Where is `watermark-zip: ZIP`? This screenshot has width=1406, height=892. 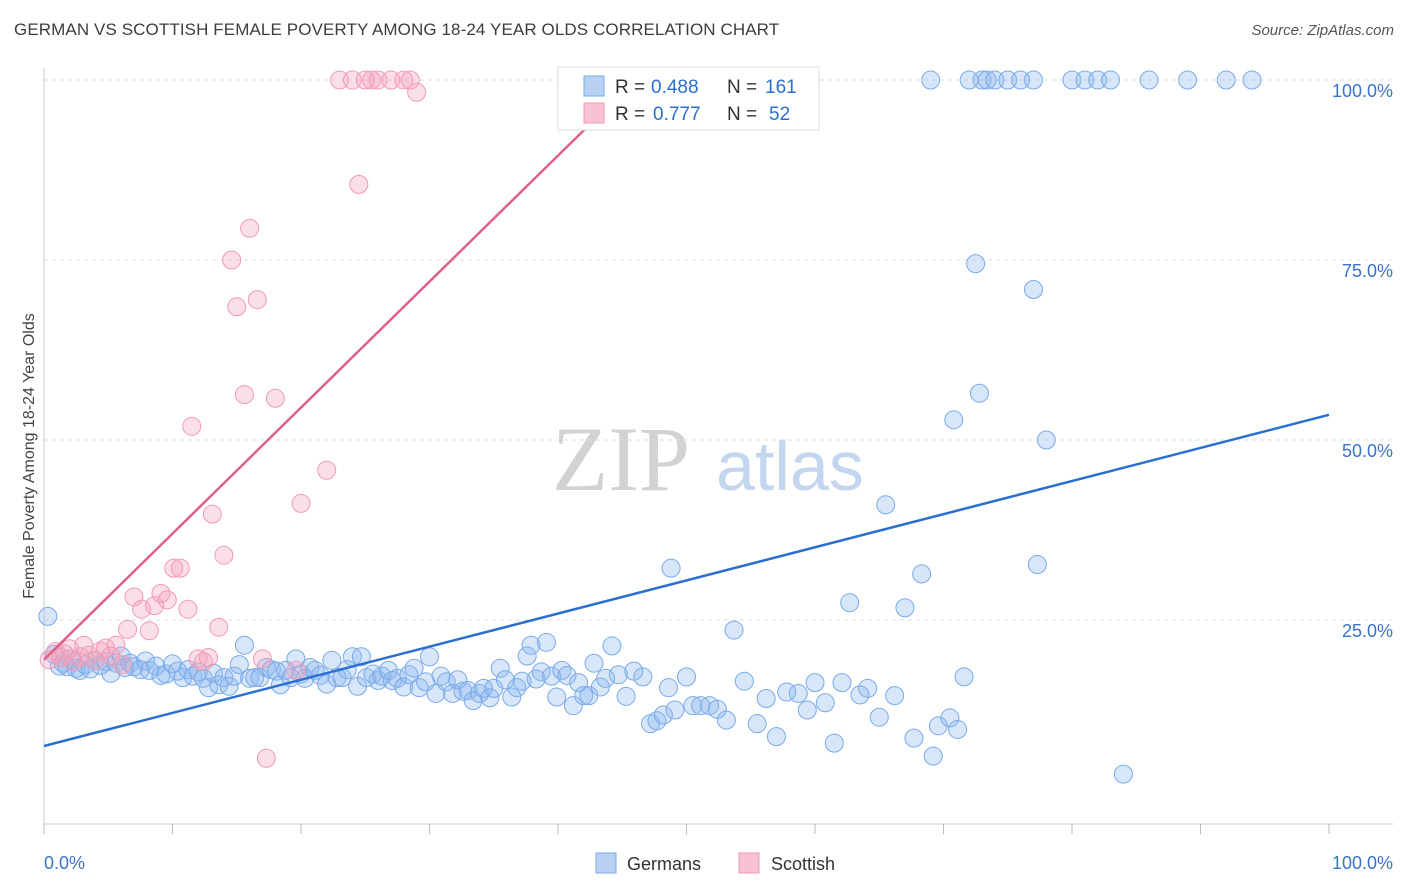 watermark-zip: ZIP is located at coordinates (621, 459).